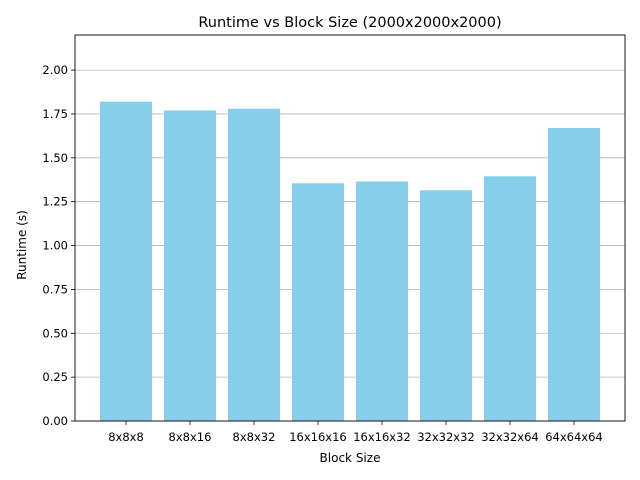 Image resolution: width=640 pixels, height=480 pixels. Describe the element at coordinates (55, 70) in the screenshot. I see `y-tick-label: 2.00` at that location.